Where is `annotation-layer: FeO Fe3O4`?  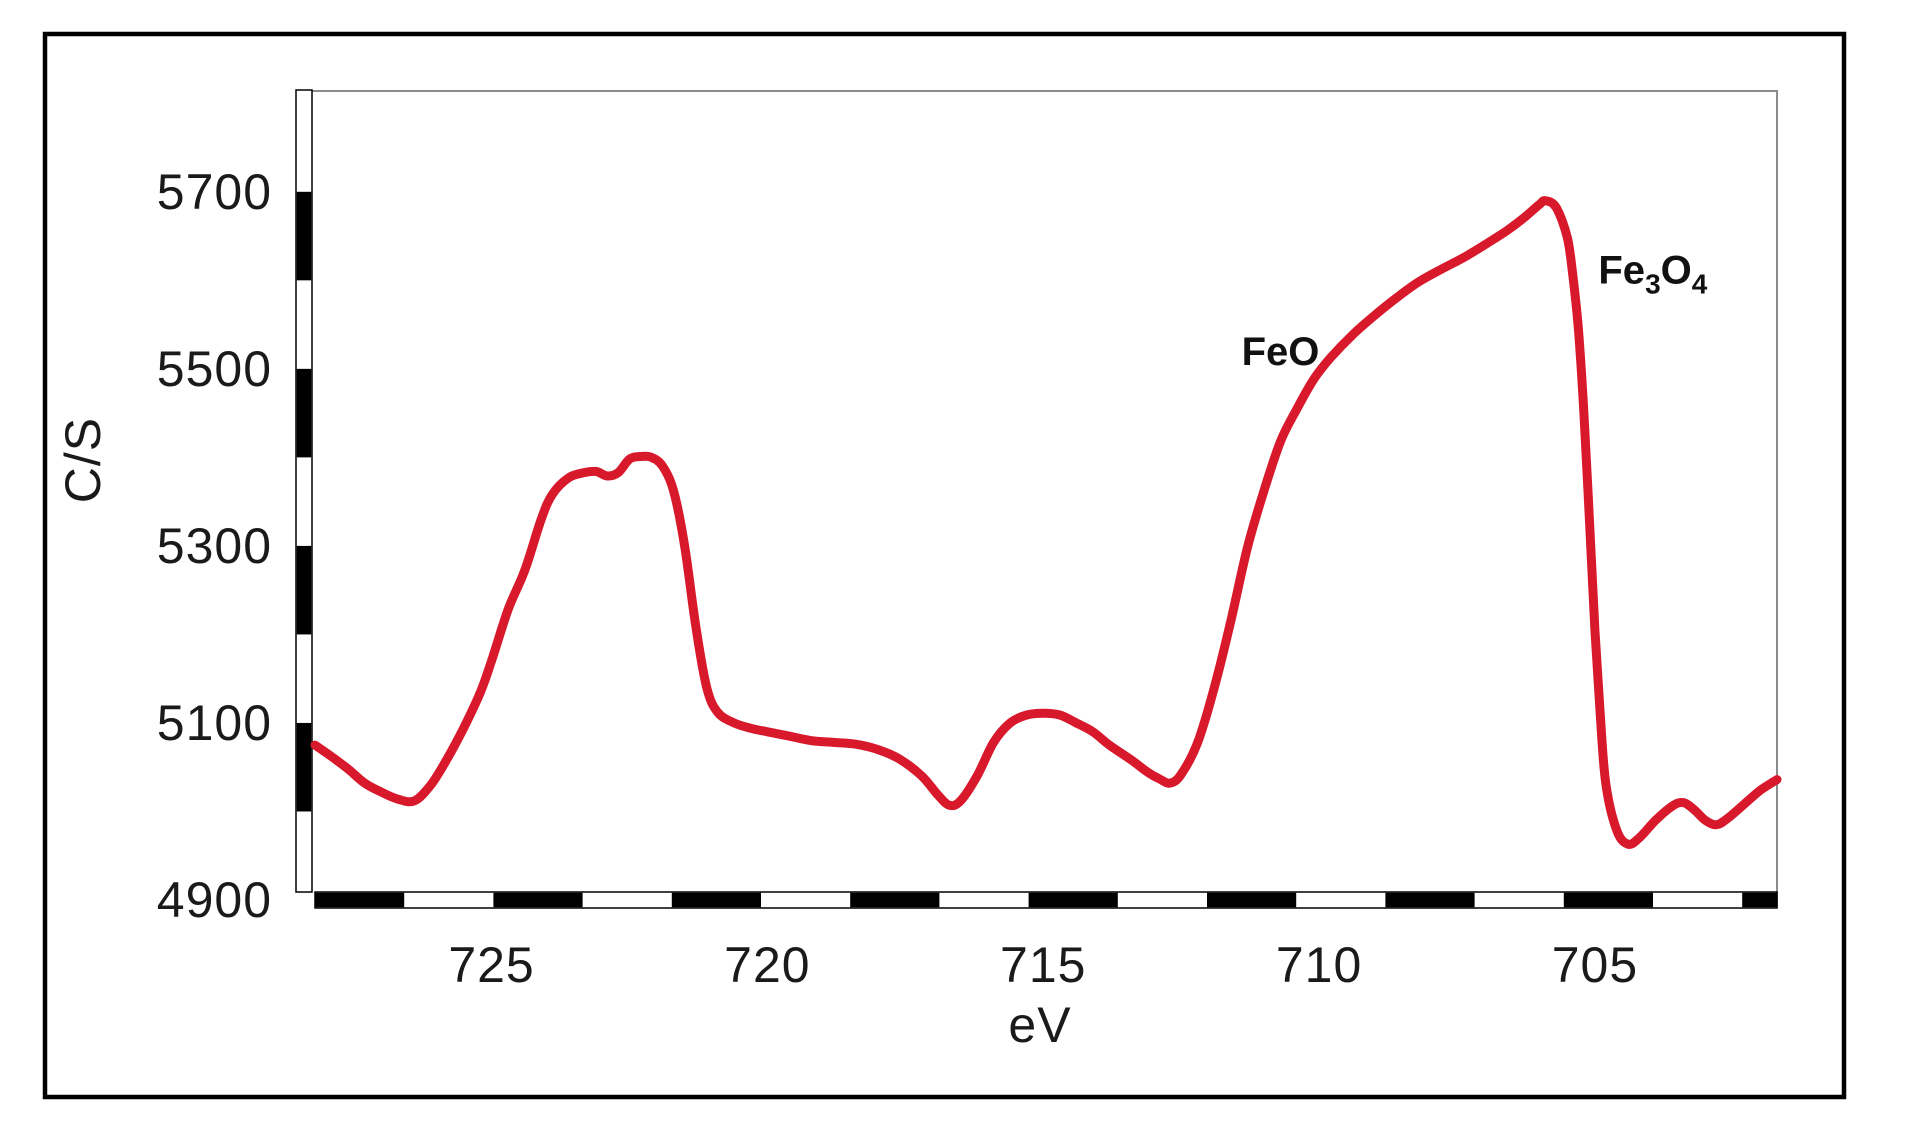 annotation-layer: FeO Fe3O4 is located at coordinates (1475, 311).